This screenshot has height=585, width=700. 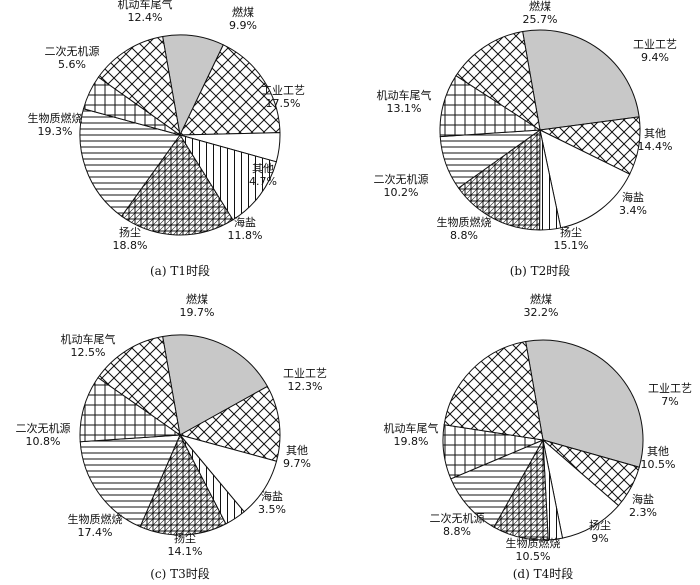 What do you see at coordinates (88, 352) in the screenshot?
I see `slice-percent-vehicle-exhaust: 12.5%` at bounding box center [88, 352].